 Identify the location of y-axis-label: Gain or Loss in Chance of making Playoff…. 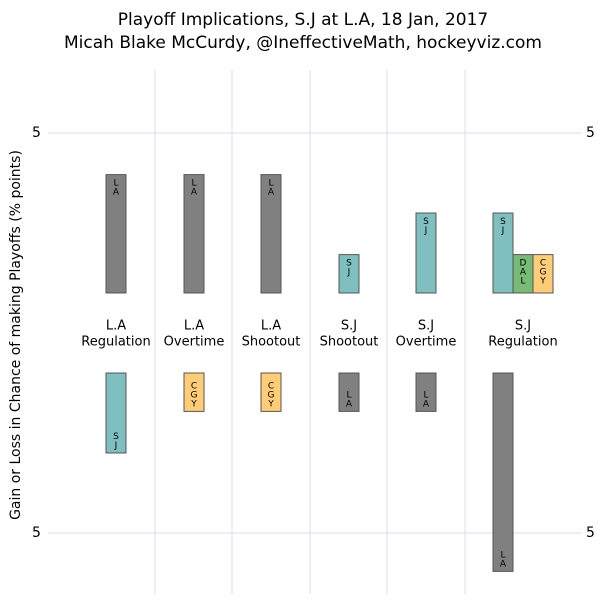
(16, 335).